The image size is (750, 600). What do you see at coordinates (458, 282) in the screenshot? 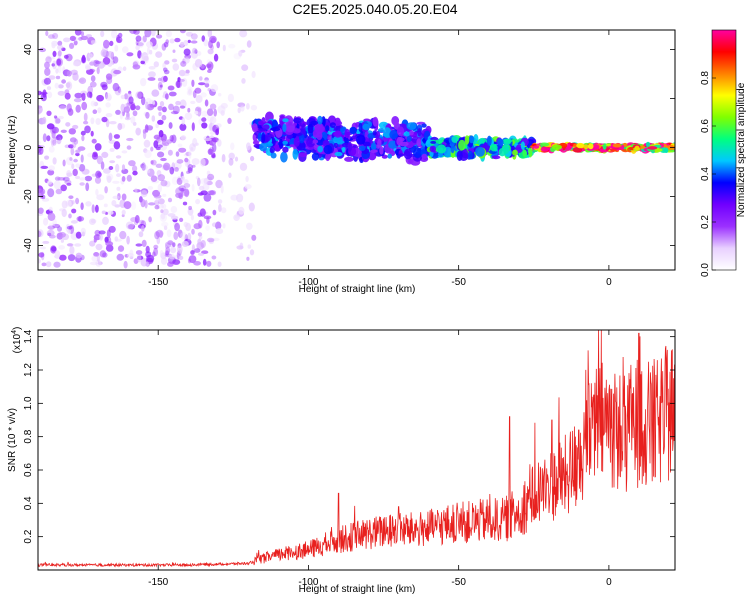
I see `x-tick-label: -50` at bounding box center [458, 282].